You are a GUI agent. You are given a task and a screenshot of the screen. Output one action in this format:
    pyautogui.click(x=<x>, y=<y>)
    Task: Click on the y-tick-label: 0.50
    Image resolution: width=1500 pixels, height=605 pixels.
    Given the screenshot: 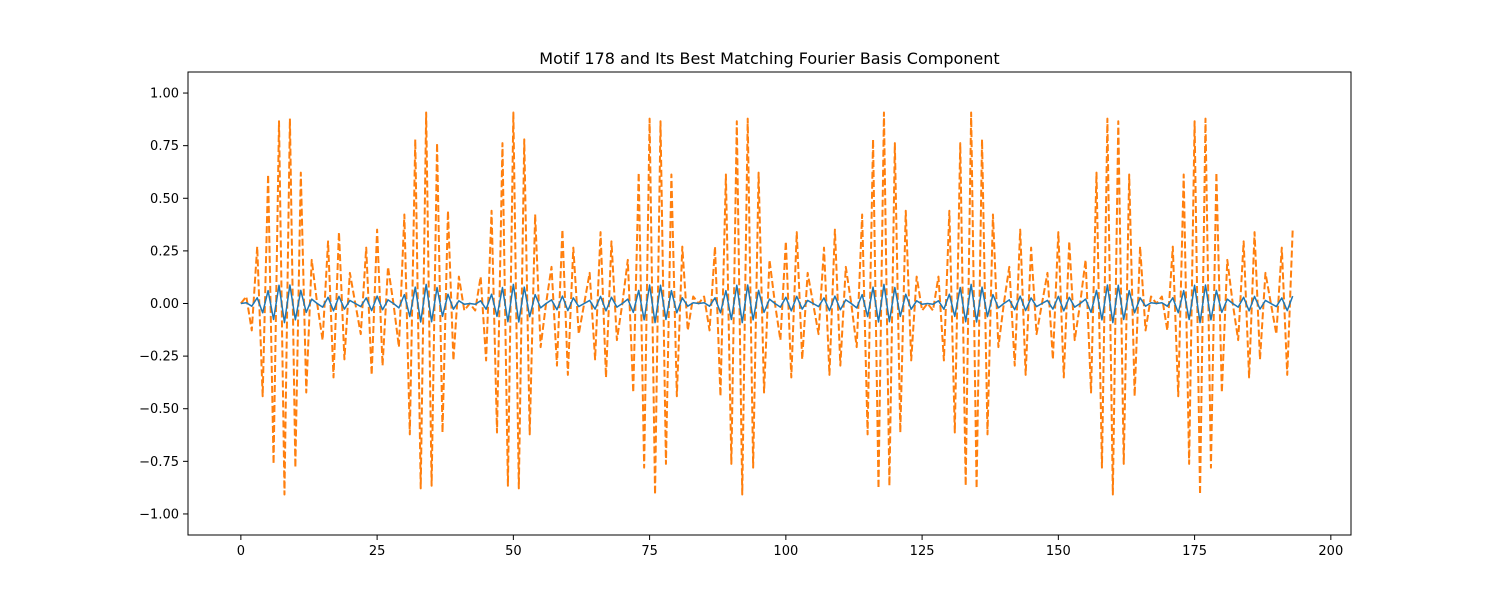 What is the action you would take?
    pyautogui.click(x=164, y=199)
    